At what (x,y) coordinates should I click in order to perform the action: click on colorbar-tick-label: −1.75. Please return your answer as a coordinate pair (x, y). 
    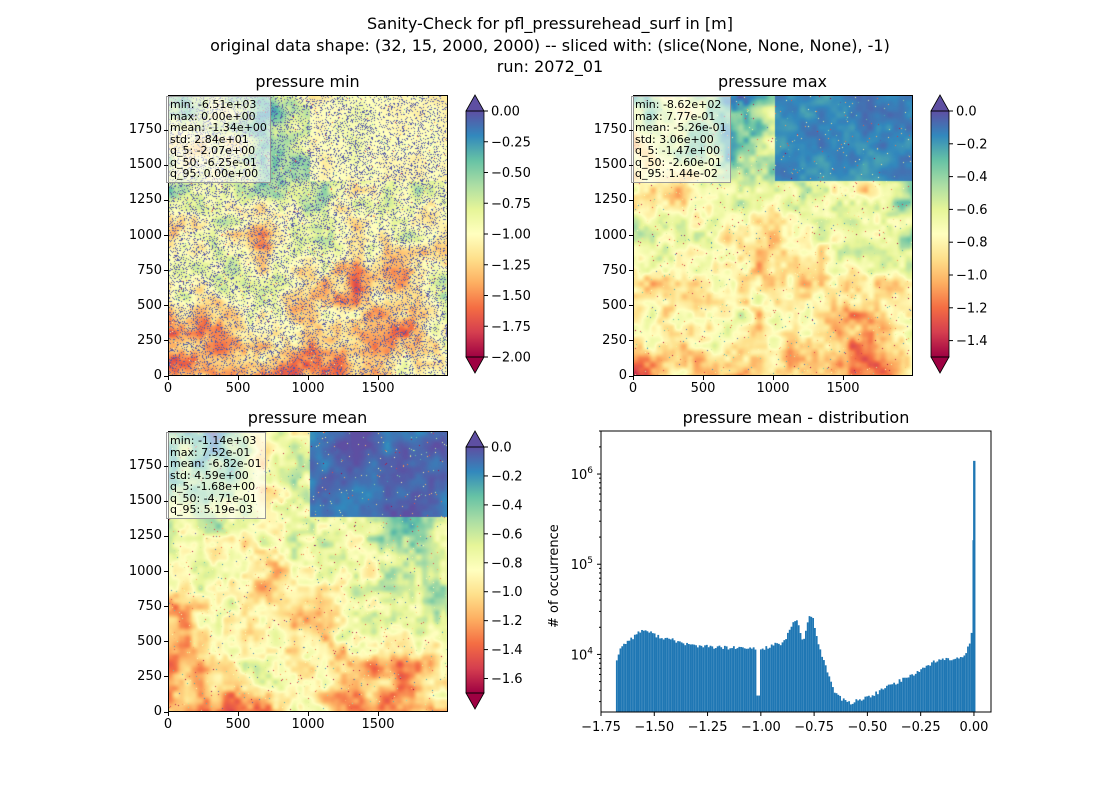
    Looking at the image, I should click on (511, 327).